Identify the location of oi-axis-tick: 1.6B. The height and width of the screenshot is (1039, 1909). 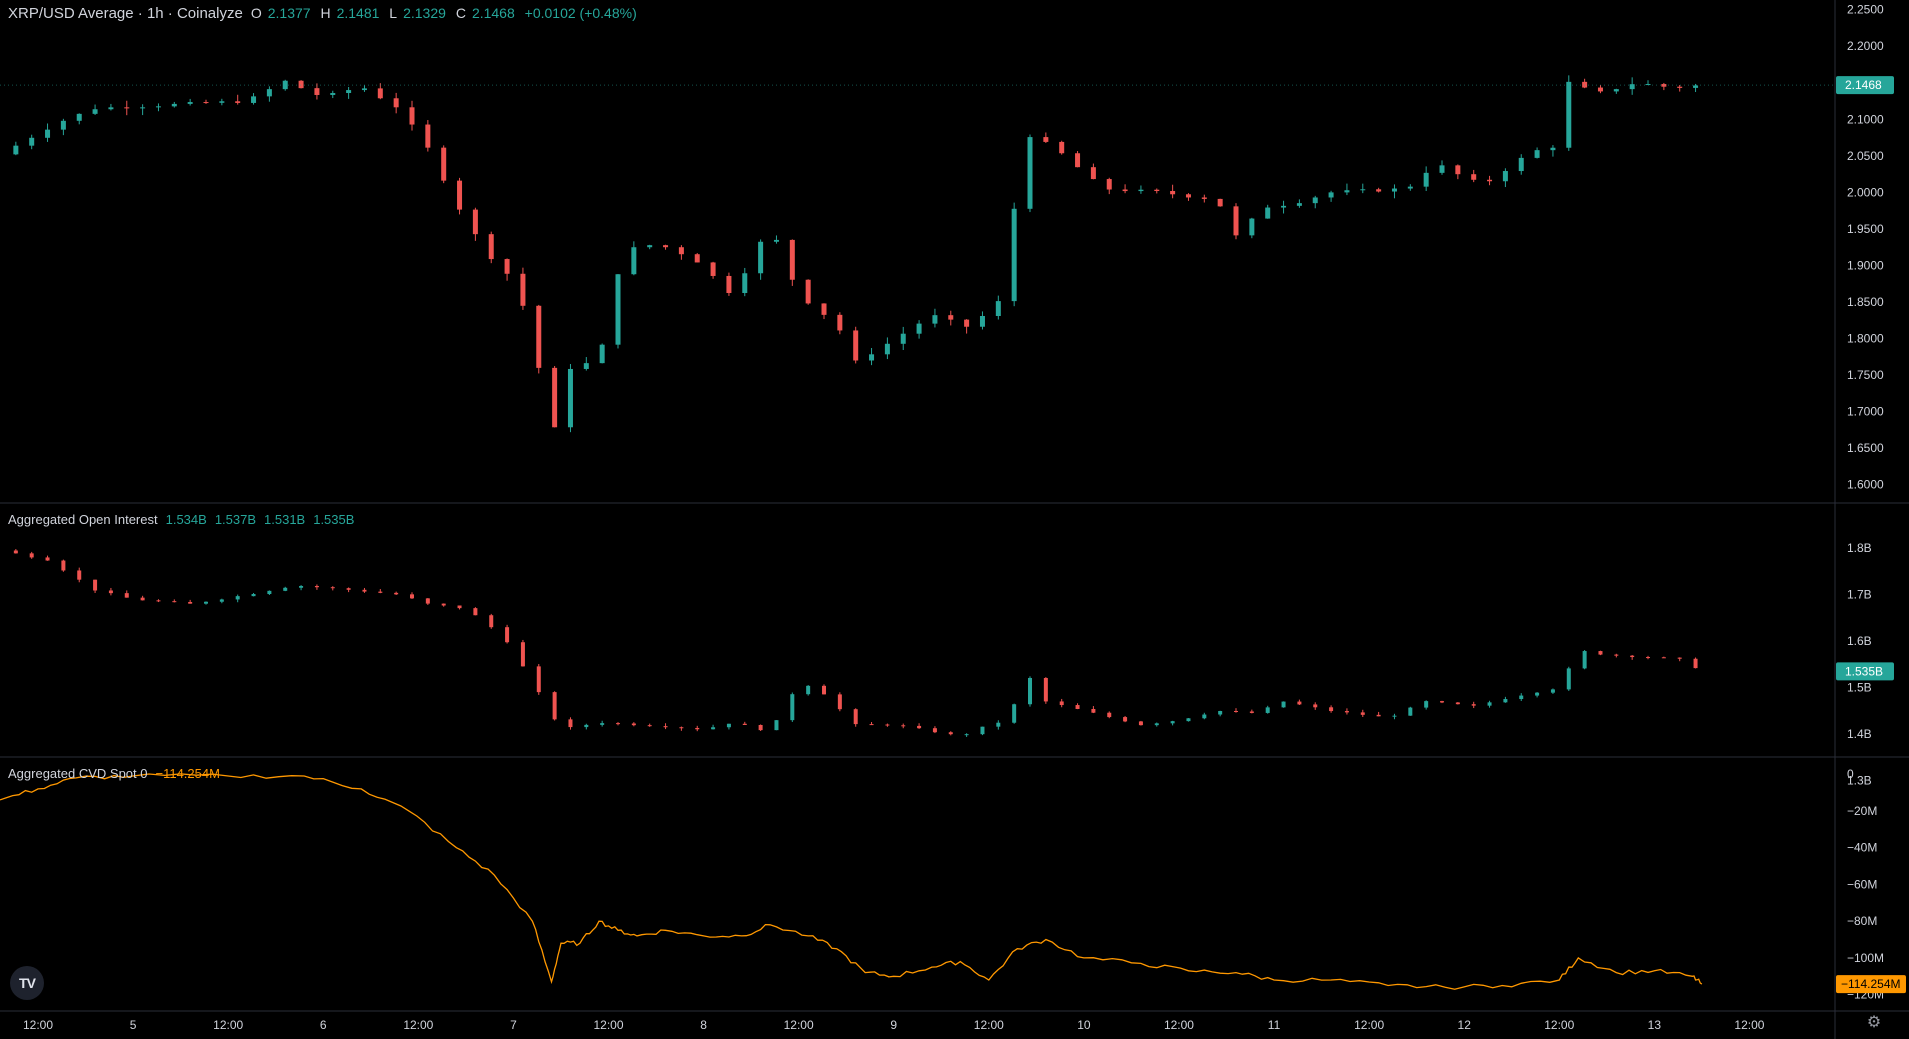
(1859, 641).